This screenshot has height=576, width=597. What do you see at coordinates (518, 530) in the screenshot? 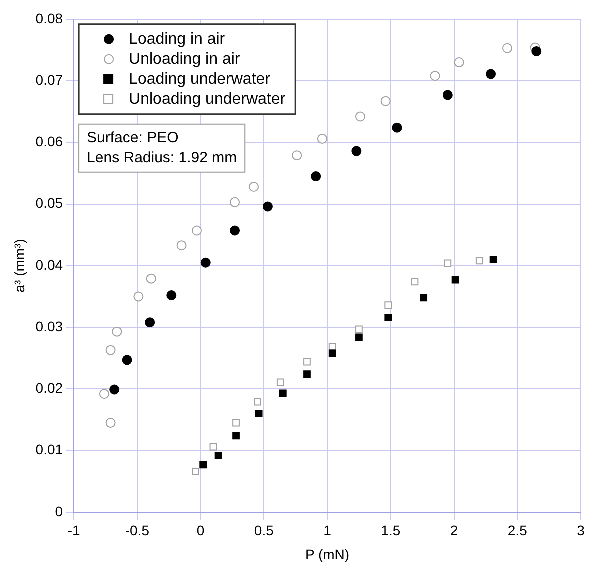
I see `x-tick-label: 2.5` at bounding box center [518, 530].